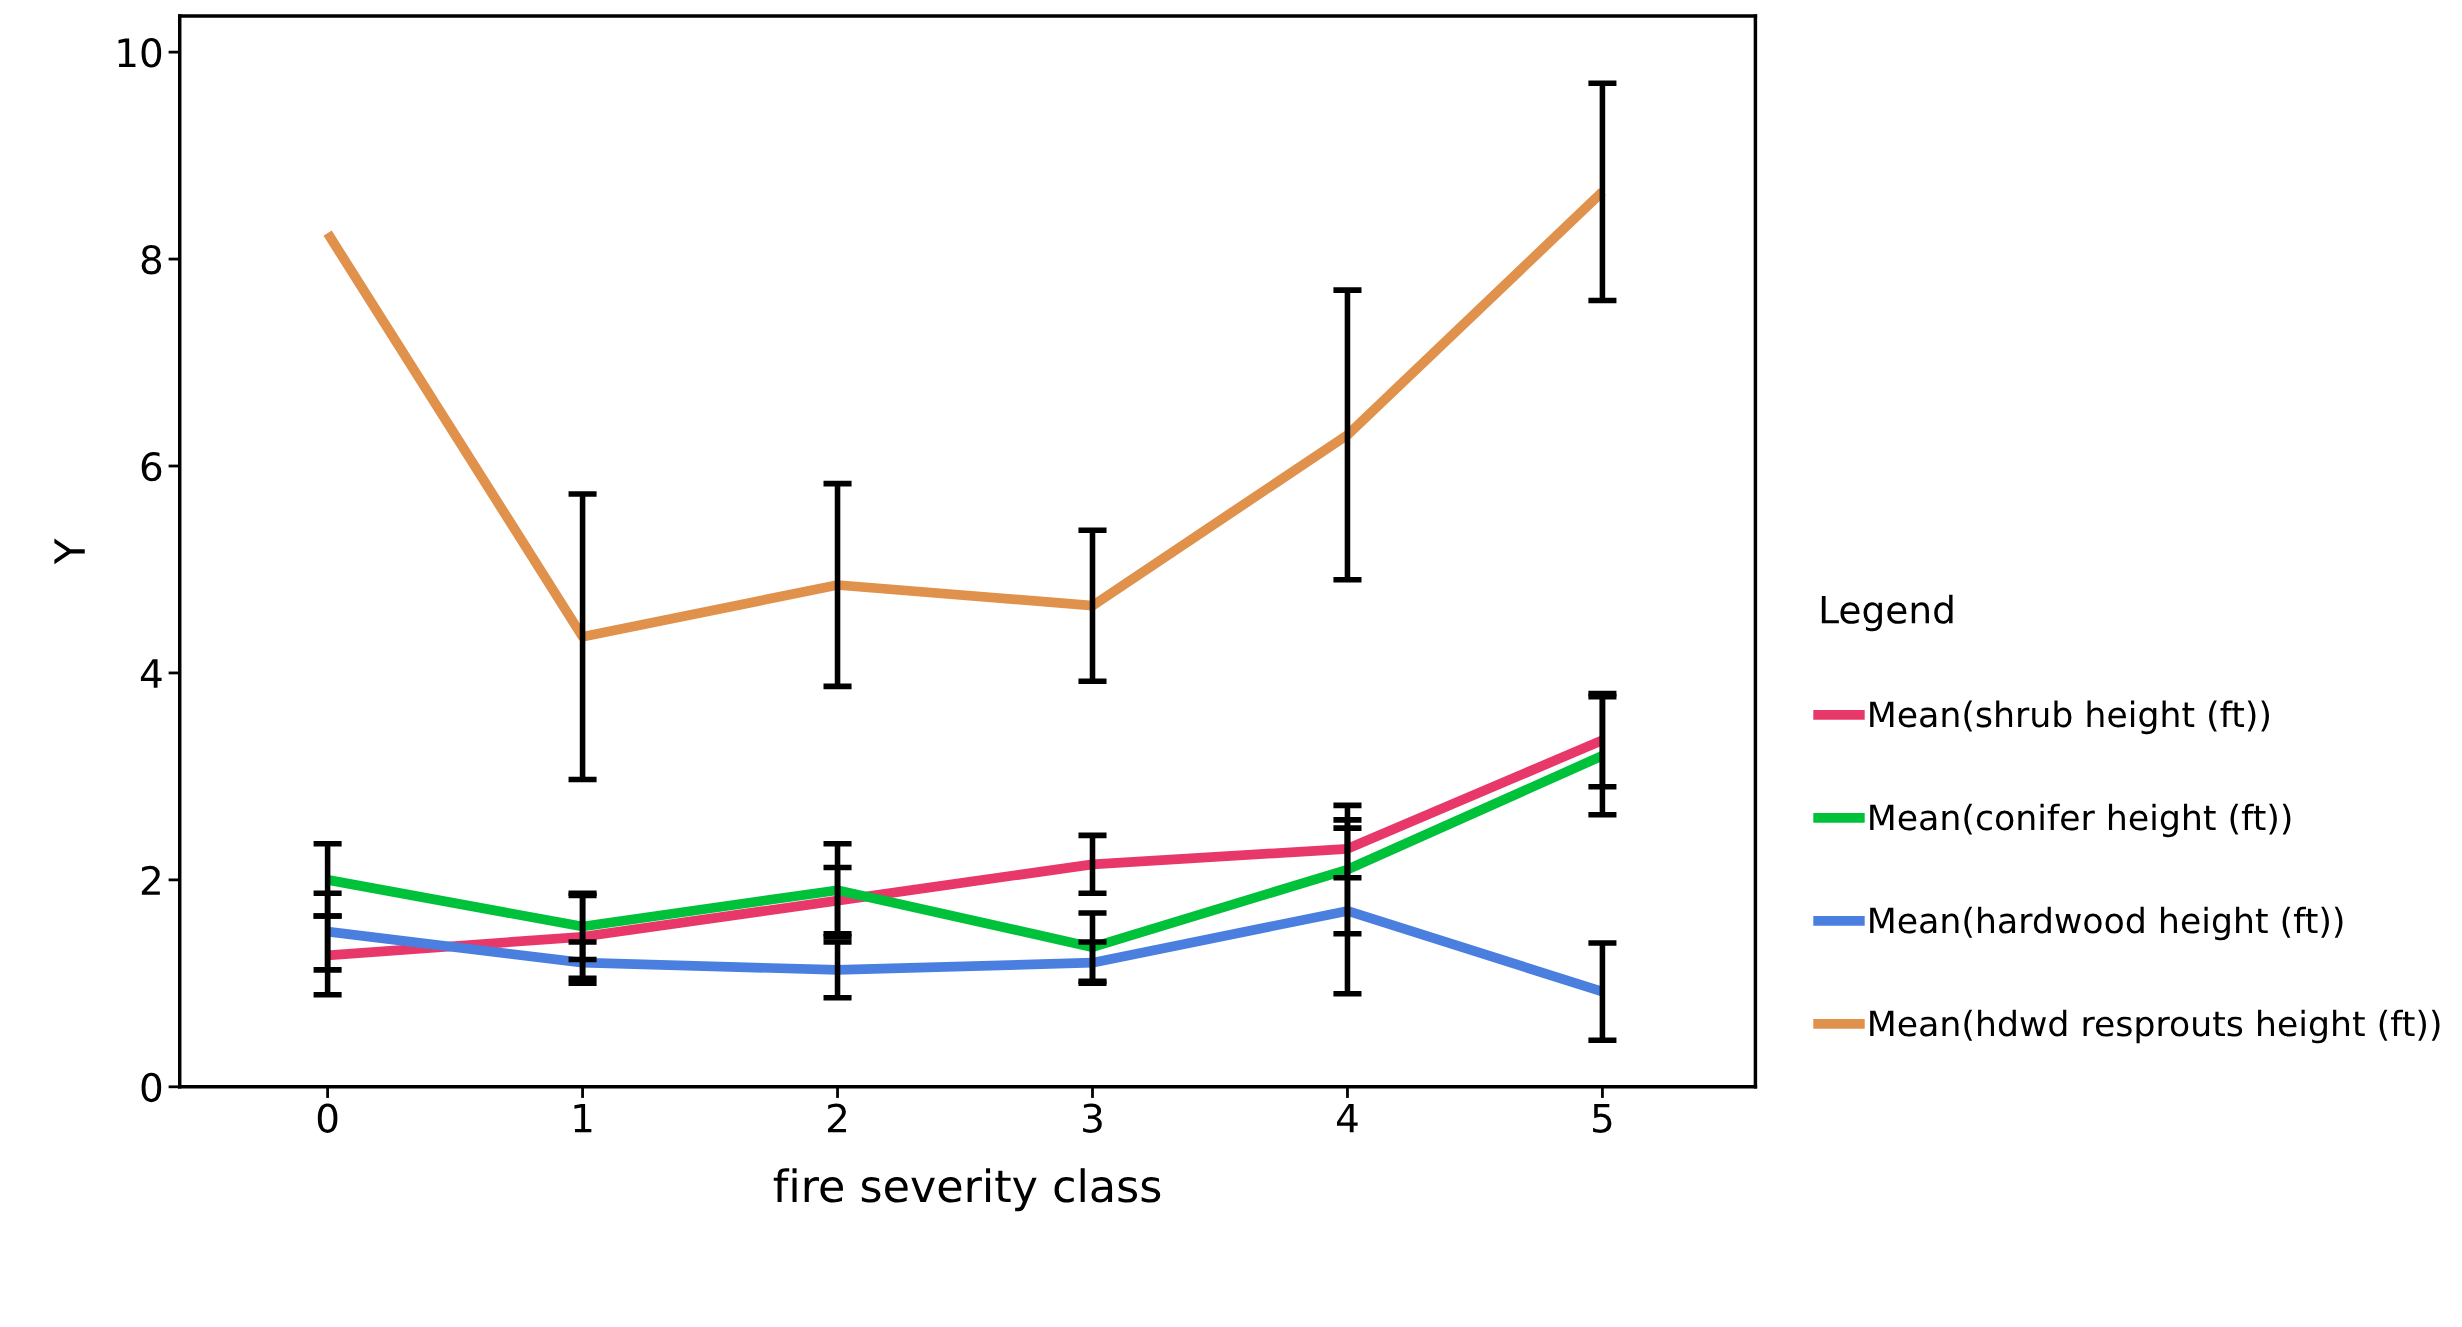 The width and height of the screenshot is (2462, 1327). I want to click on legend-label: Mean(hardwood height (ft)), so click(2106, 923).